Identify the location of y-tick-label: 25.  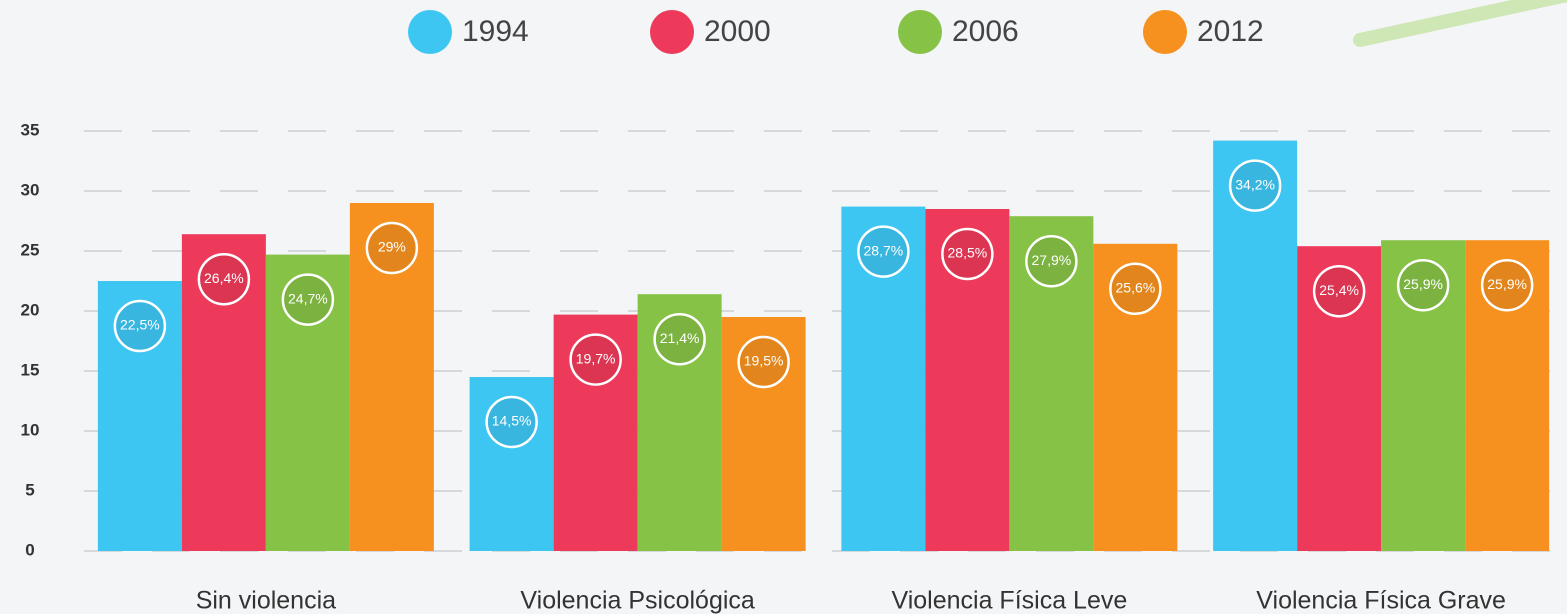
(30, 249).